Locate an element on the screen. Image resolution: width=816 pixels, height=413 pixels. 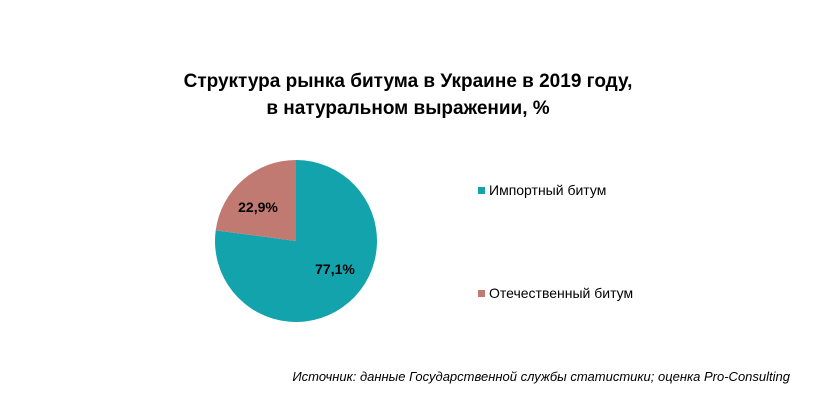
pie-slice-domestic is located at coordinates (255, 200).